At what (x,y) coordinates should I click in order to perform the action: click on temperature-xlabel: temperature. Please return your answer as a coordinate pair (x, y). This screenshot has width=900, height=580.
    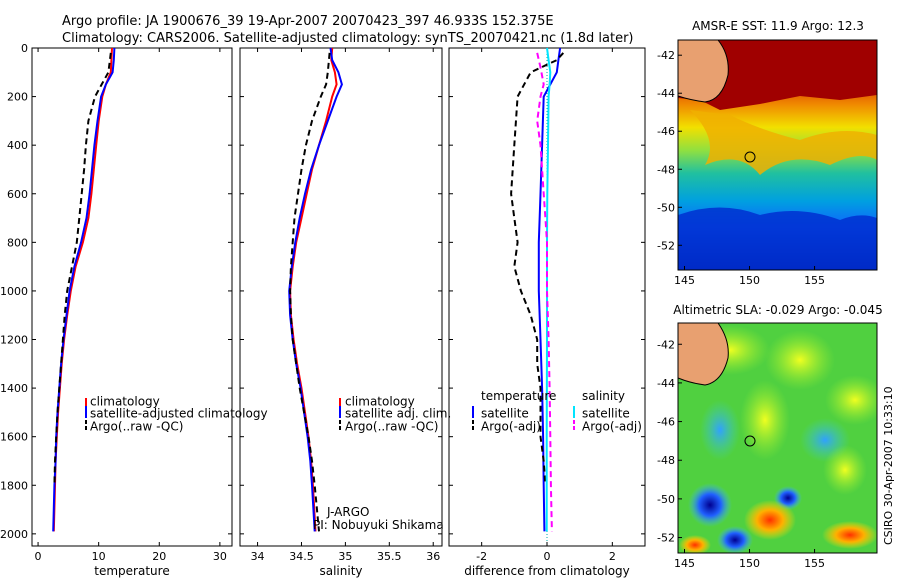
    Looking at the image, I should click on (131, 571).